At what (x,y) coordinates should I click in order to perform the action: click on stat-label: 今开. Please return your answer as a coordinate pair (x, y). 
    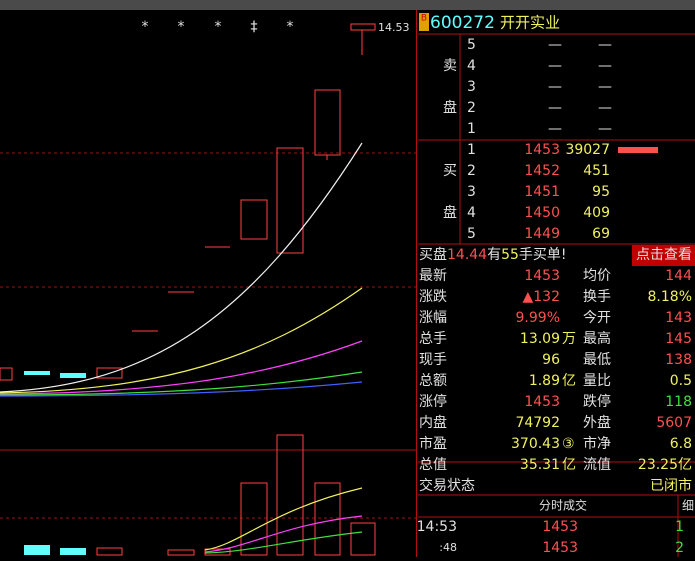
    Looking at the image, I should click on (597, 318).